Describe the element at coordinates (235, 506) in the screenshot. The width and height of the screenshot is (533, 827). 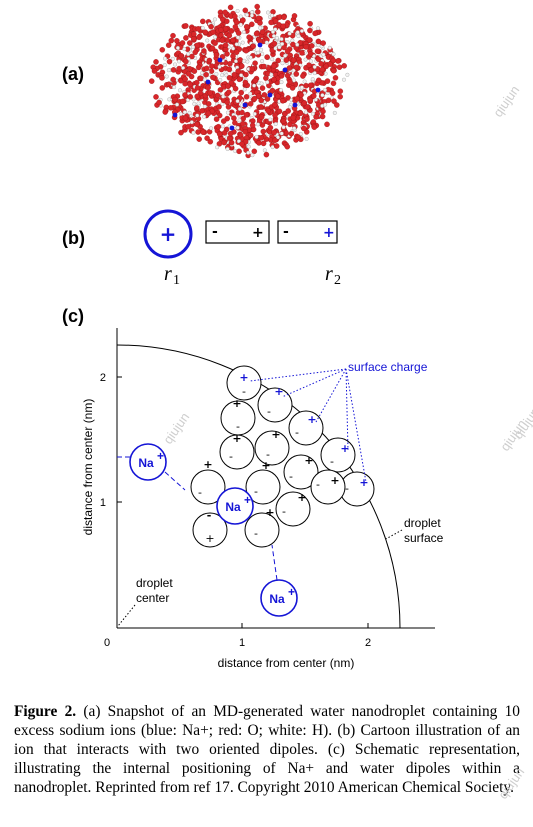
I see `na-ion: Na +` at that location.